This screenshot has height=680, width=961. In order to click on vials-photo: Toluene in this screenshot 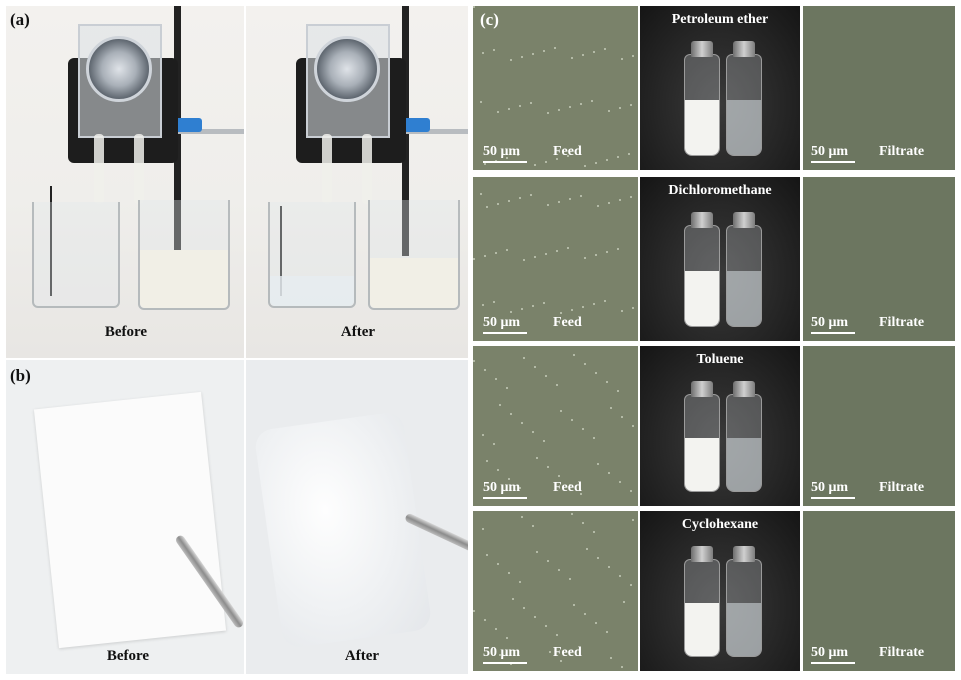, I will do `click(720, 426)`.